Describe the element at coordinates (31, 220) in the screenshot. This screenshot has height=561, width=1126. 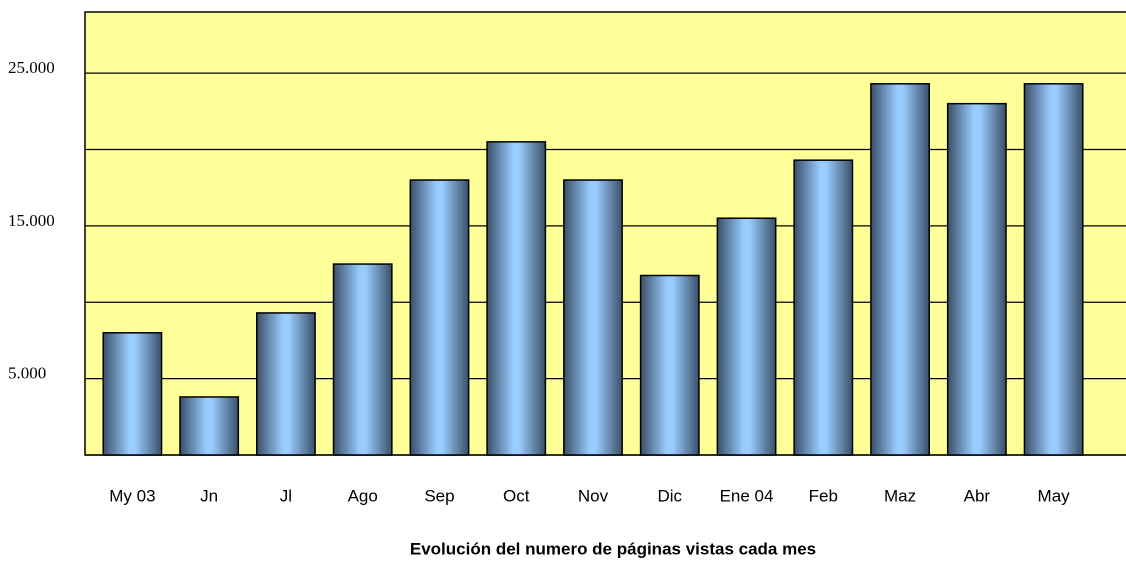
I see `y-tick-label: 15.000` at that location.